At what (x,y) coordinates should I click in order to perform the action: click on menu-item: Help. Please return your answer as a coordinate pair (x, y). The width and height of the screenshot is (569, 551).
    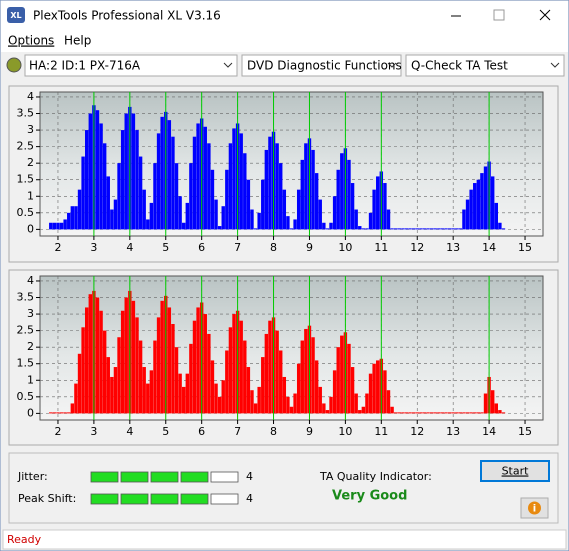
    Looking at the image, I should click on (77, 41).